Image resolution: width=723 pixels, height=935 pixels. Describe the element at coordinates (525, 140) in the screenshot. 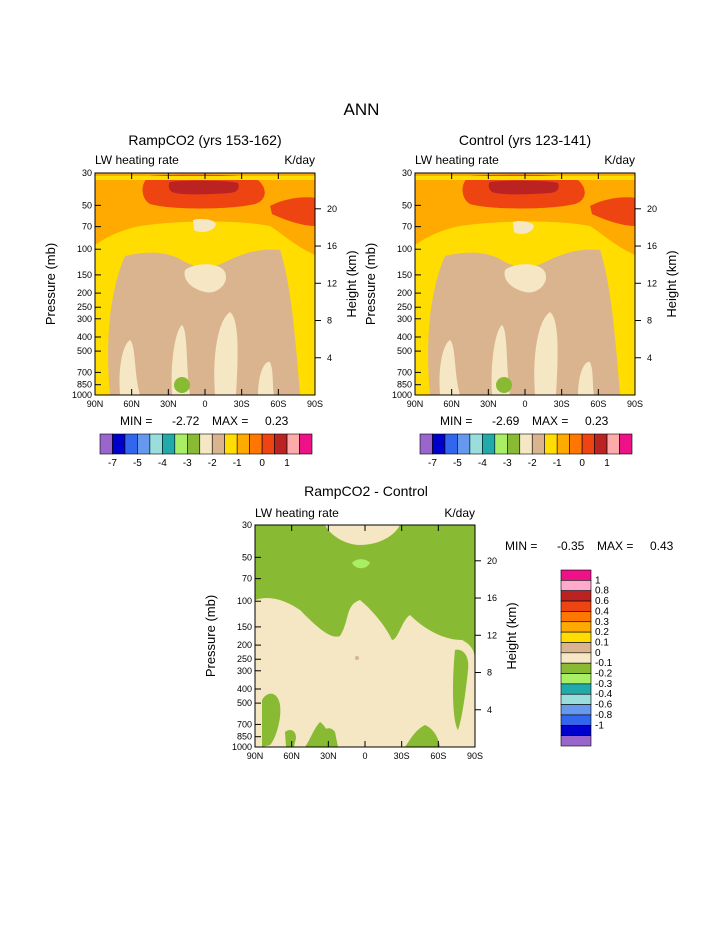

I see `panel-title: Control (yrs 123-141)` at that location.